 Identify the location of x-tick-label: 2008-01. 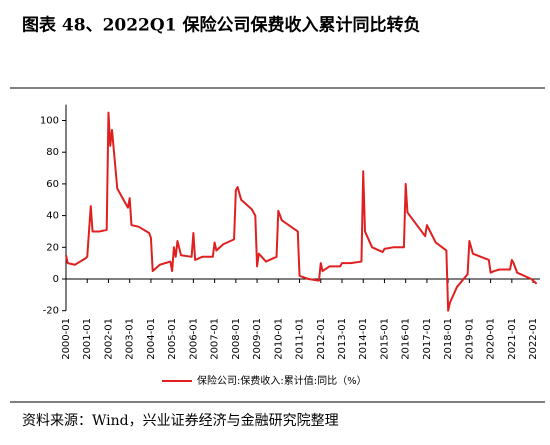
(236, 339).